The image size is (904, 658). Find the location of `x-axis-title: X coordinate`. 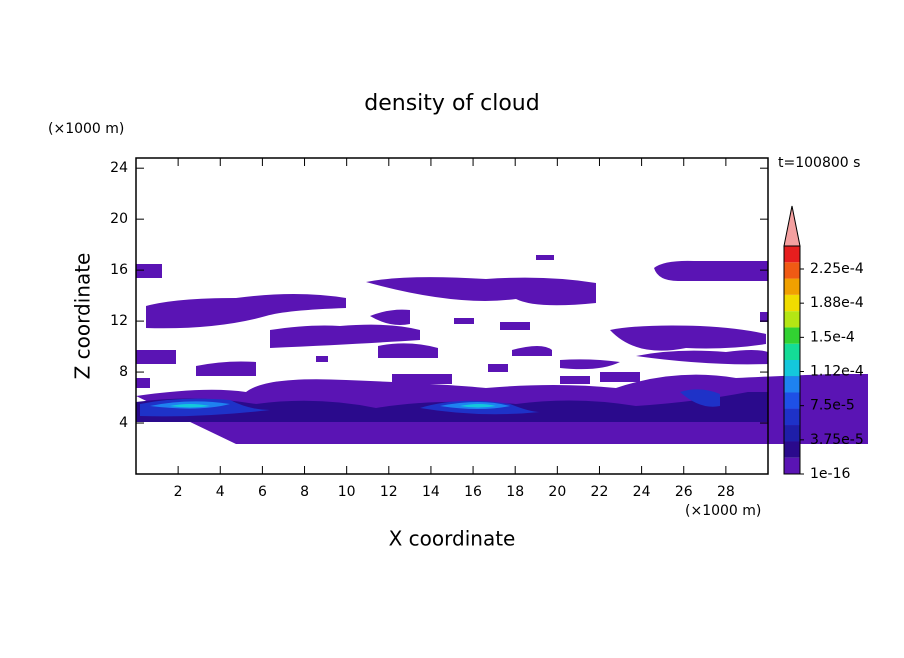

x-axis-title: X coordinate is located at coordinates (452, 539).